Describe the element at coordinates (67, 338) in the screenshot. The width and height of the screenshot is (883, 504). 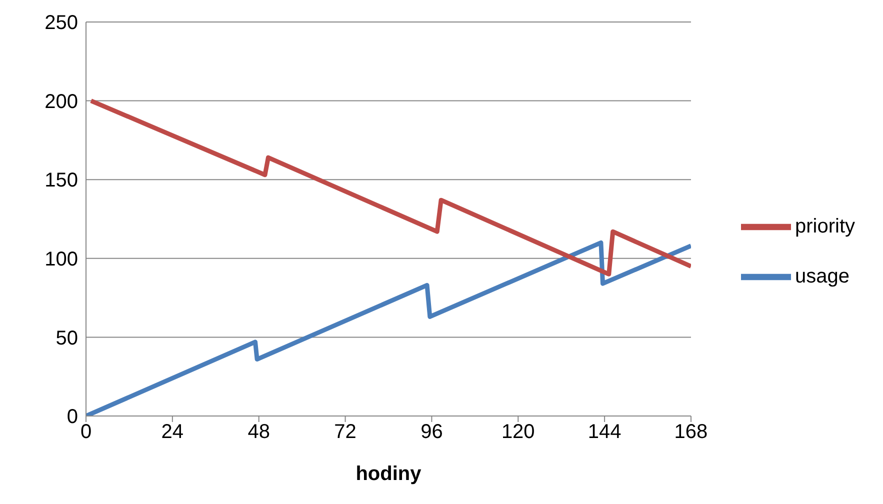
I see `y-tick-label: 50` at that location.